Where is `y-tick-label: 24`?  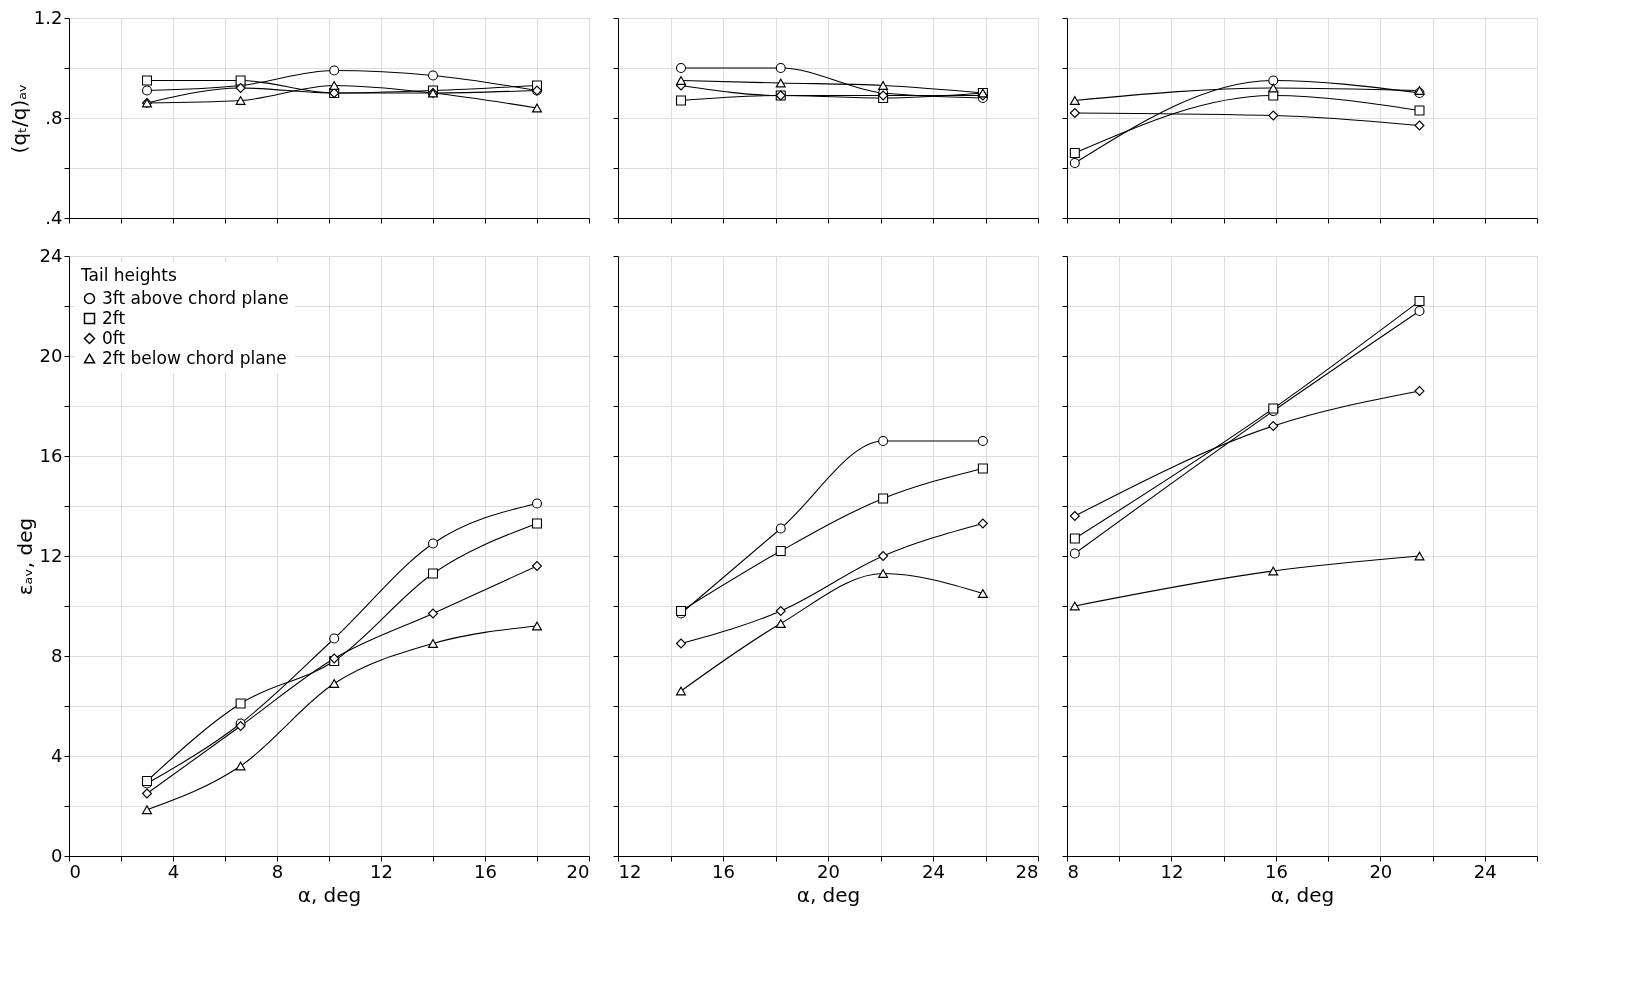
y-tick-label: 24 is located at coordinates (51, 255).